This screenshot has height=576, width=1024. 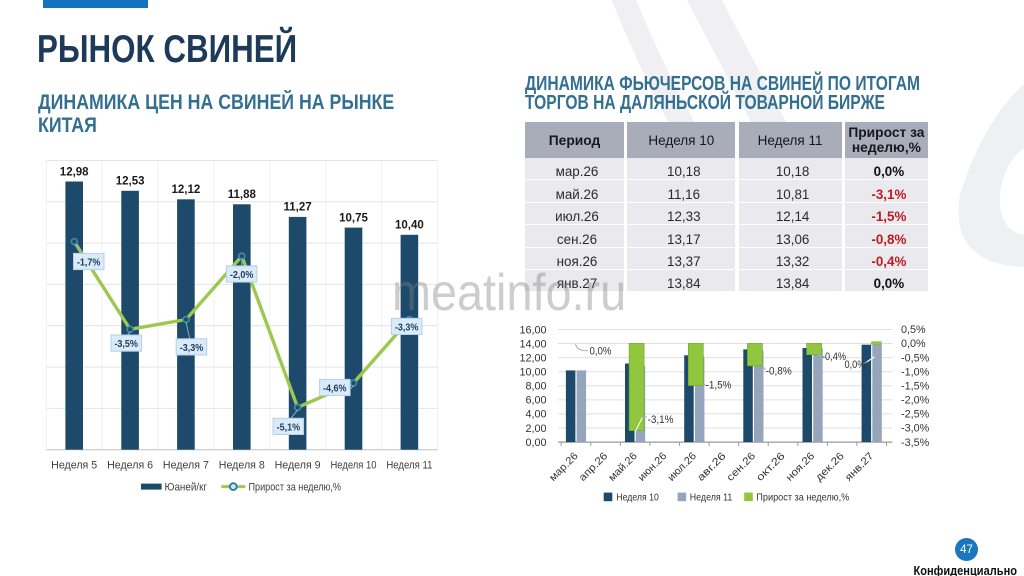 I want to click on svg-text: 2,00, so click(x=535, y=429).